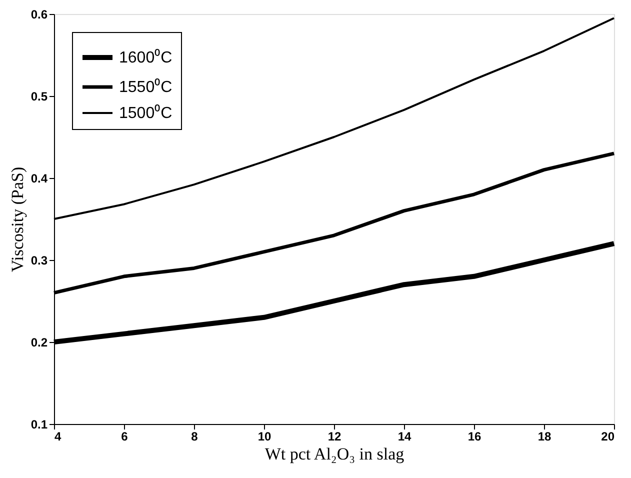  Describe the element at coordinates (124, 437) in the screenshot. I see `x-tick-label: 6` at that location.